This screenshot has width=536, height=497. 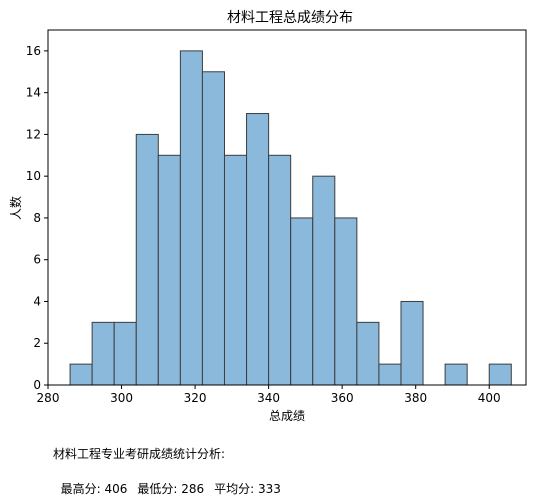 I want to click on x-tick-label: 360, so click(x=342, y=398).